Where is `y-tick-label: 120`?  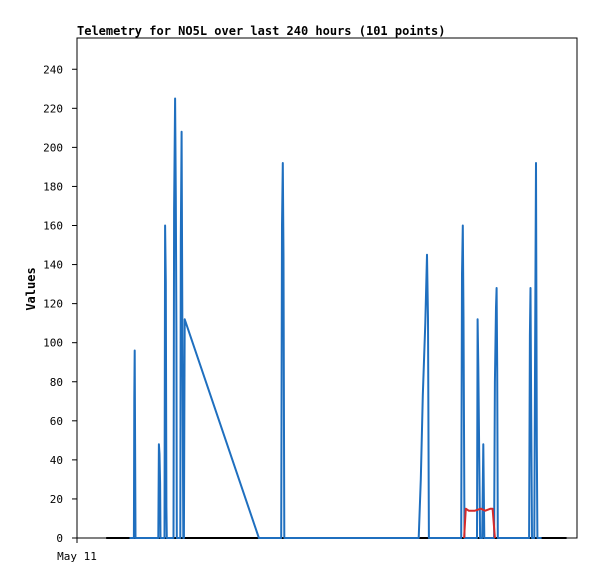 y-tick-label: 120 is located at coordinates (53, 304).